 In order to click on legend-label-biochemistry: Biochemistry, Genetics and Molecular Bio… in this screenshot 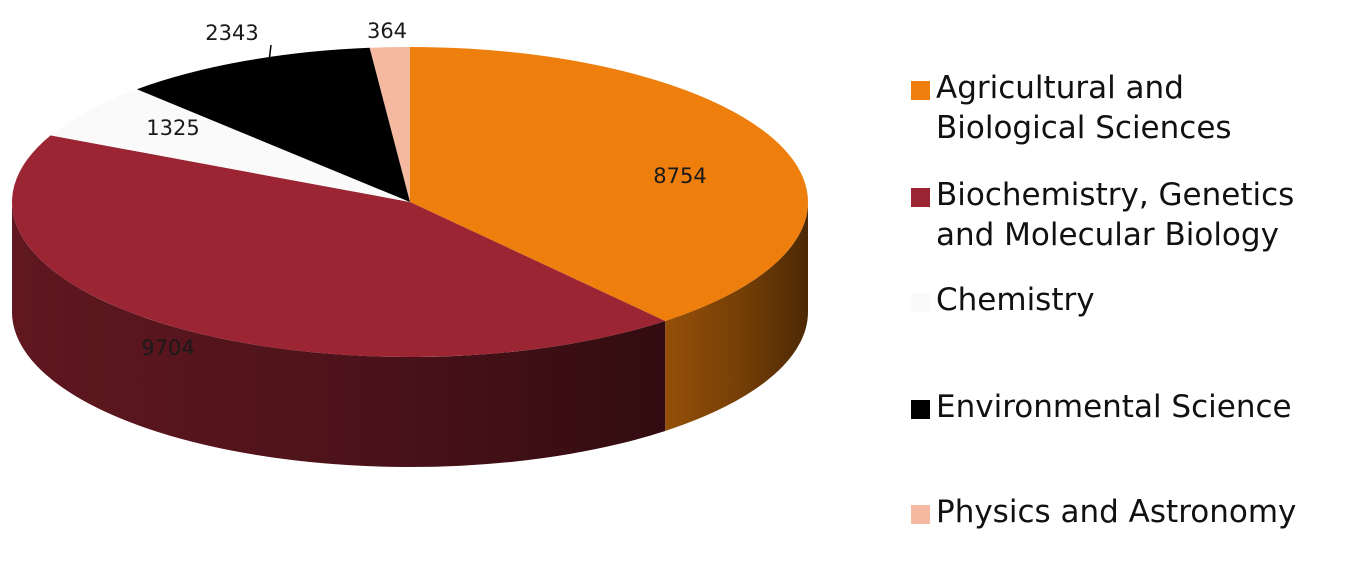, I will do `click(1115, 215)`.